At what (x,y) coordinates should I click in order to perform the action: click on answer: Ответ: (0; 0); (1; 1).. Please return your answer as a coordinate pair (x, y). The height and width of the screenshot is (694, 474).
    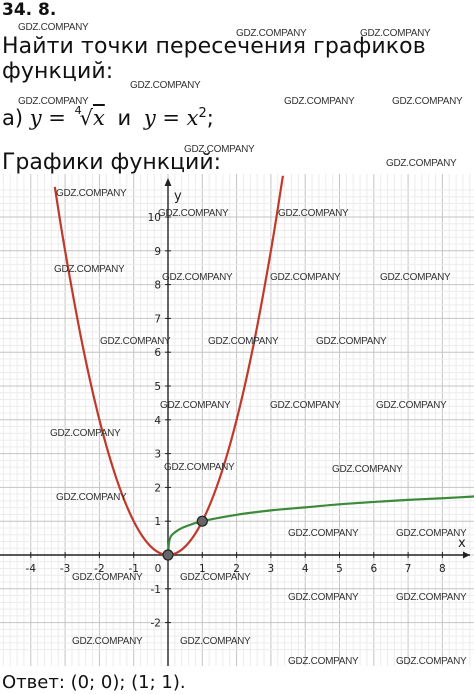
    Looking at the image, I should click on (94, 682).